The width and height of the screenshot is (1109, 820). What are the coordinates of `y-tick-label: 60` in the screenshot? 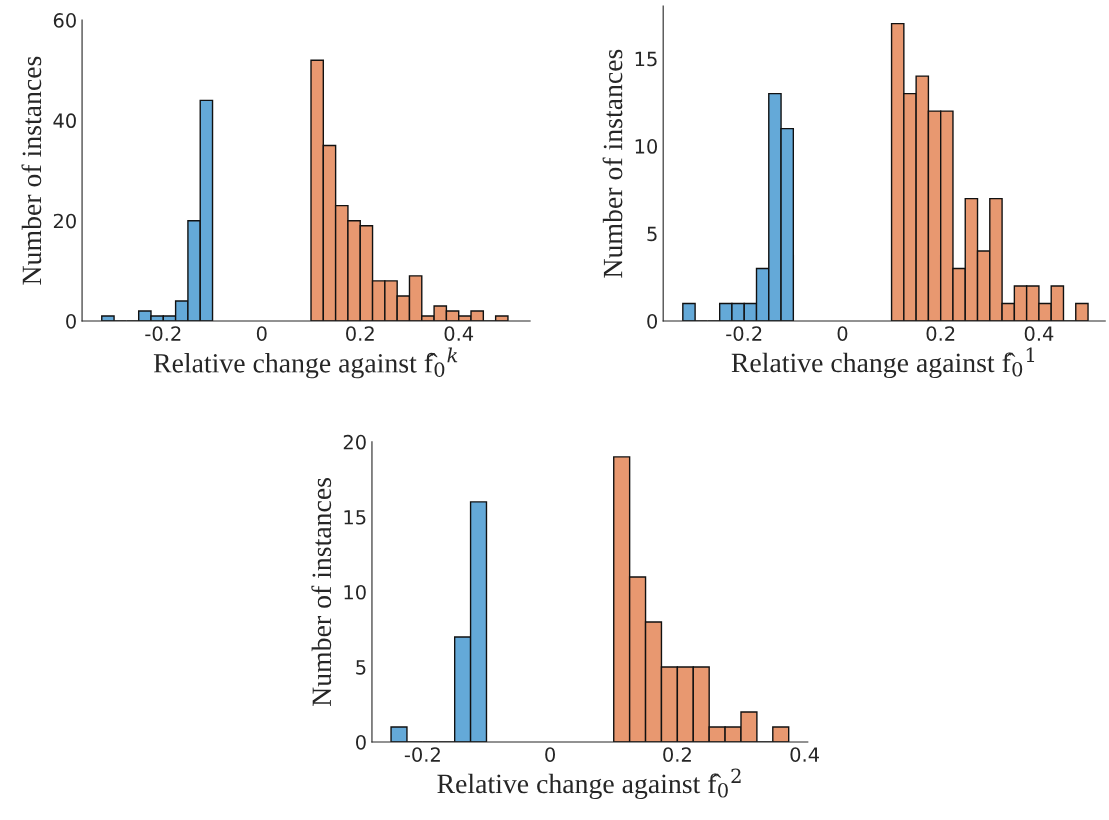 It's located at (64, 20).